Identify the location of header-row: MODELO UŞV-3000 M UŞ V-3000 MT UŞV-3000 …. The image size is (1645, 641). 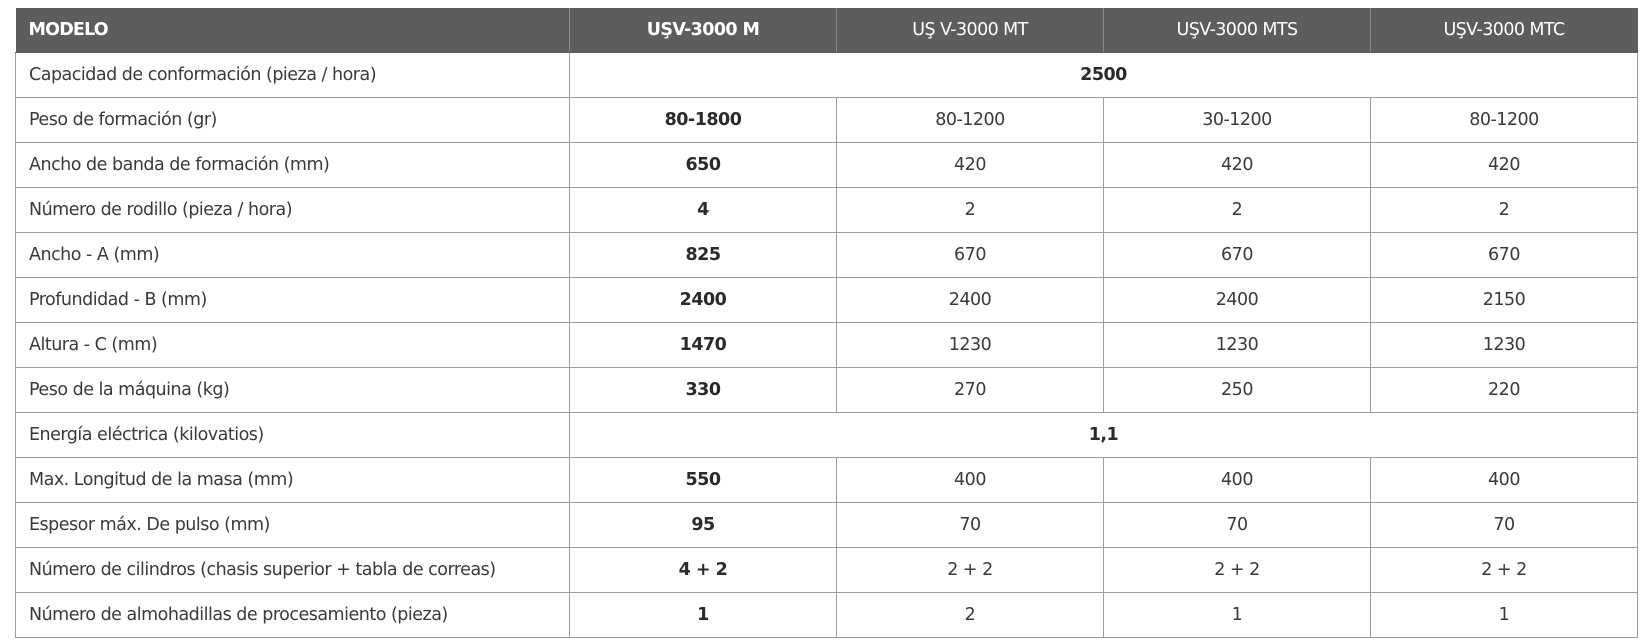
(826, 30).